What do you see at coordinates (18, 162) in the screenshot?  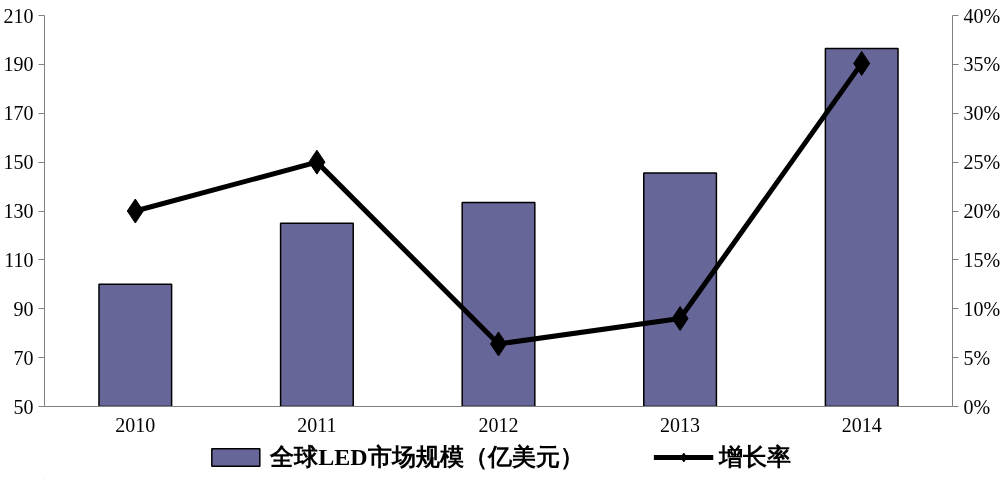 I see `y-tick-label: 150` at bounding box center [18, 162].